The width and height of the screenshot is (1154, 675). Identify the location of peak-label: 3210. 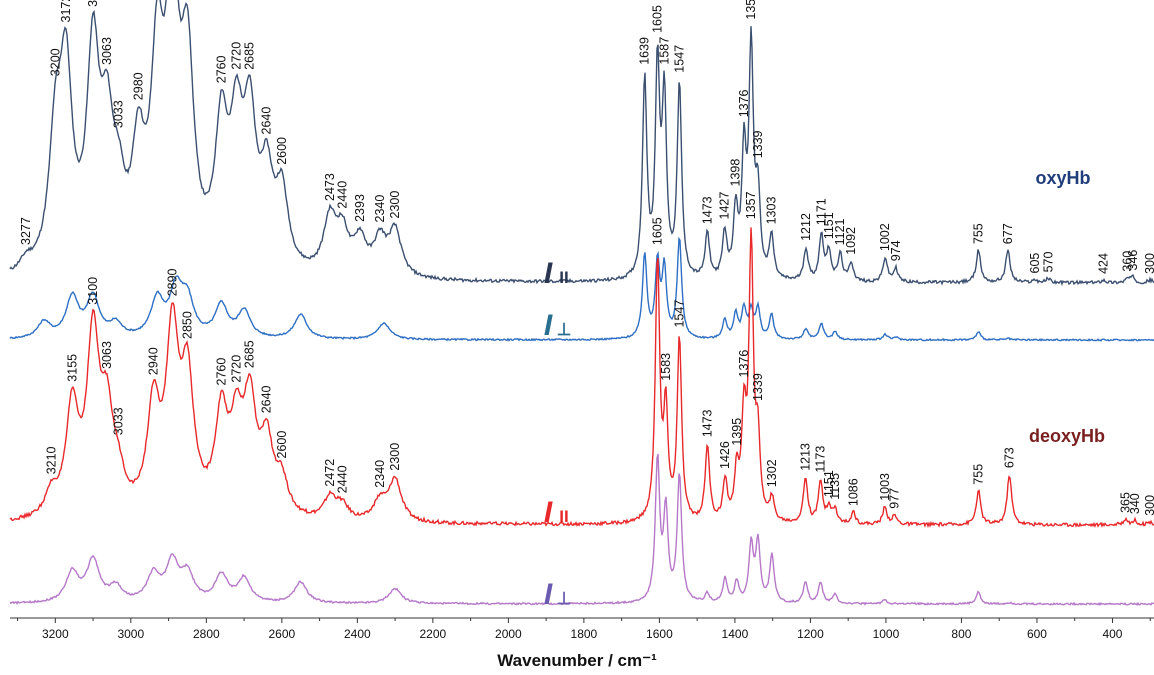
(52, 460).